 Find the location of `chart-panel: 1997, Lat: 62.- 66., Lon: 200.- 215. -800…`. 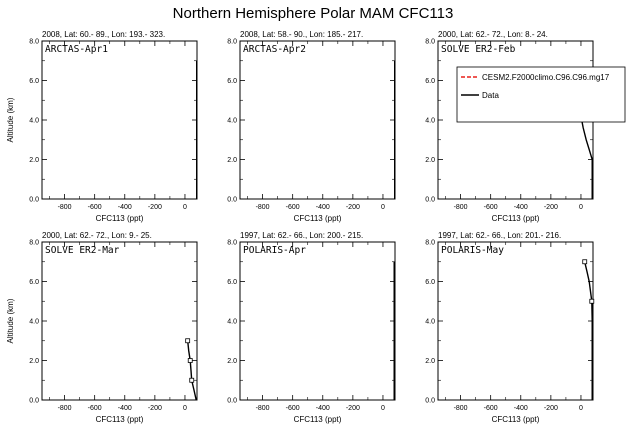

chart-panel: 1997, Lat: 62.- 66., Lon: 200.- 215. -800… is located at coordinates (311, 327).